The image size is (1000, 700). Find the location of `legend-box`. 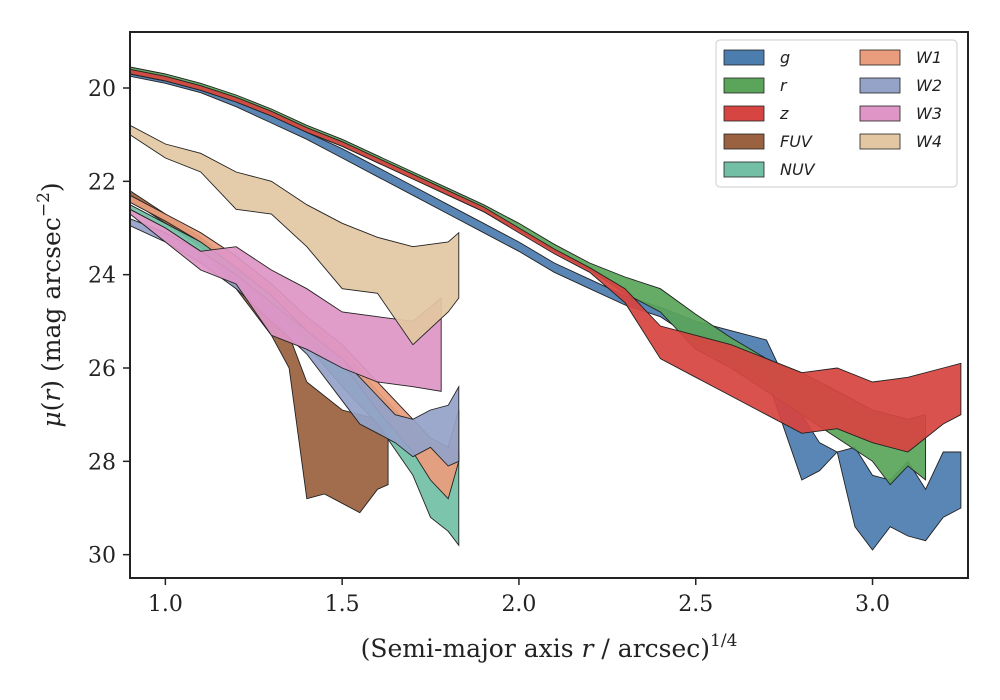

legend-box is located at coordinates (836, 113).